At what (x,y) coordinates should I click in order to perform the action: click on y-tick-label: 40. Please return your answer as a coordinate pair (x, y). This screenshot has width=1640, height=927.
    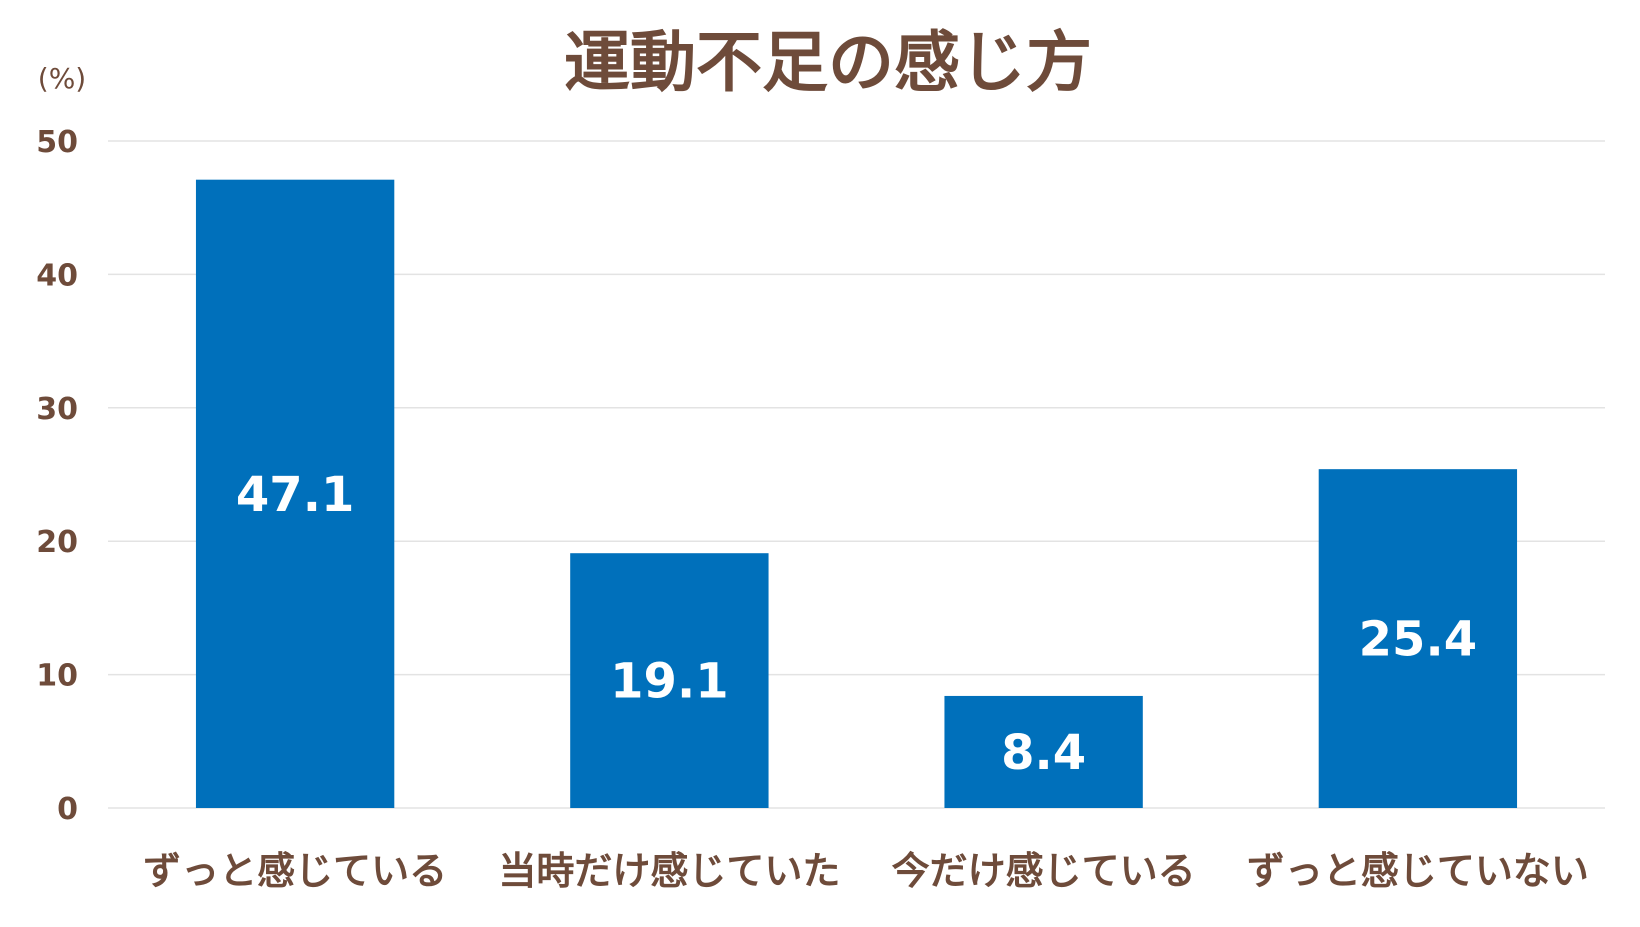
    Looking at the image, I should click on (57, 275).